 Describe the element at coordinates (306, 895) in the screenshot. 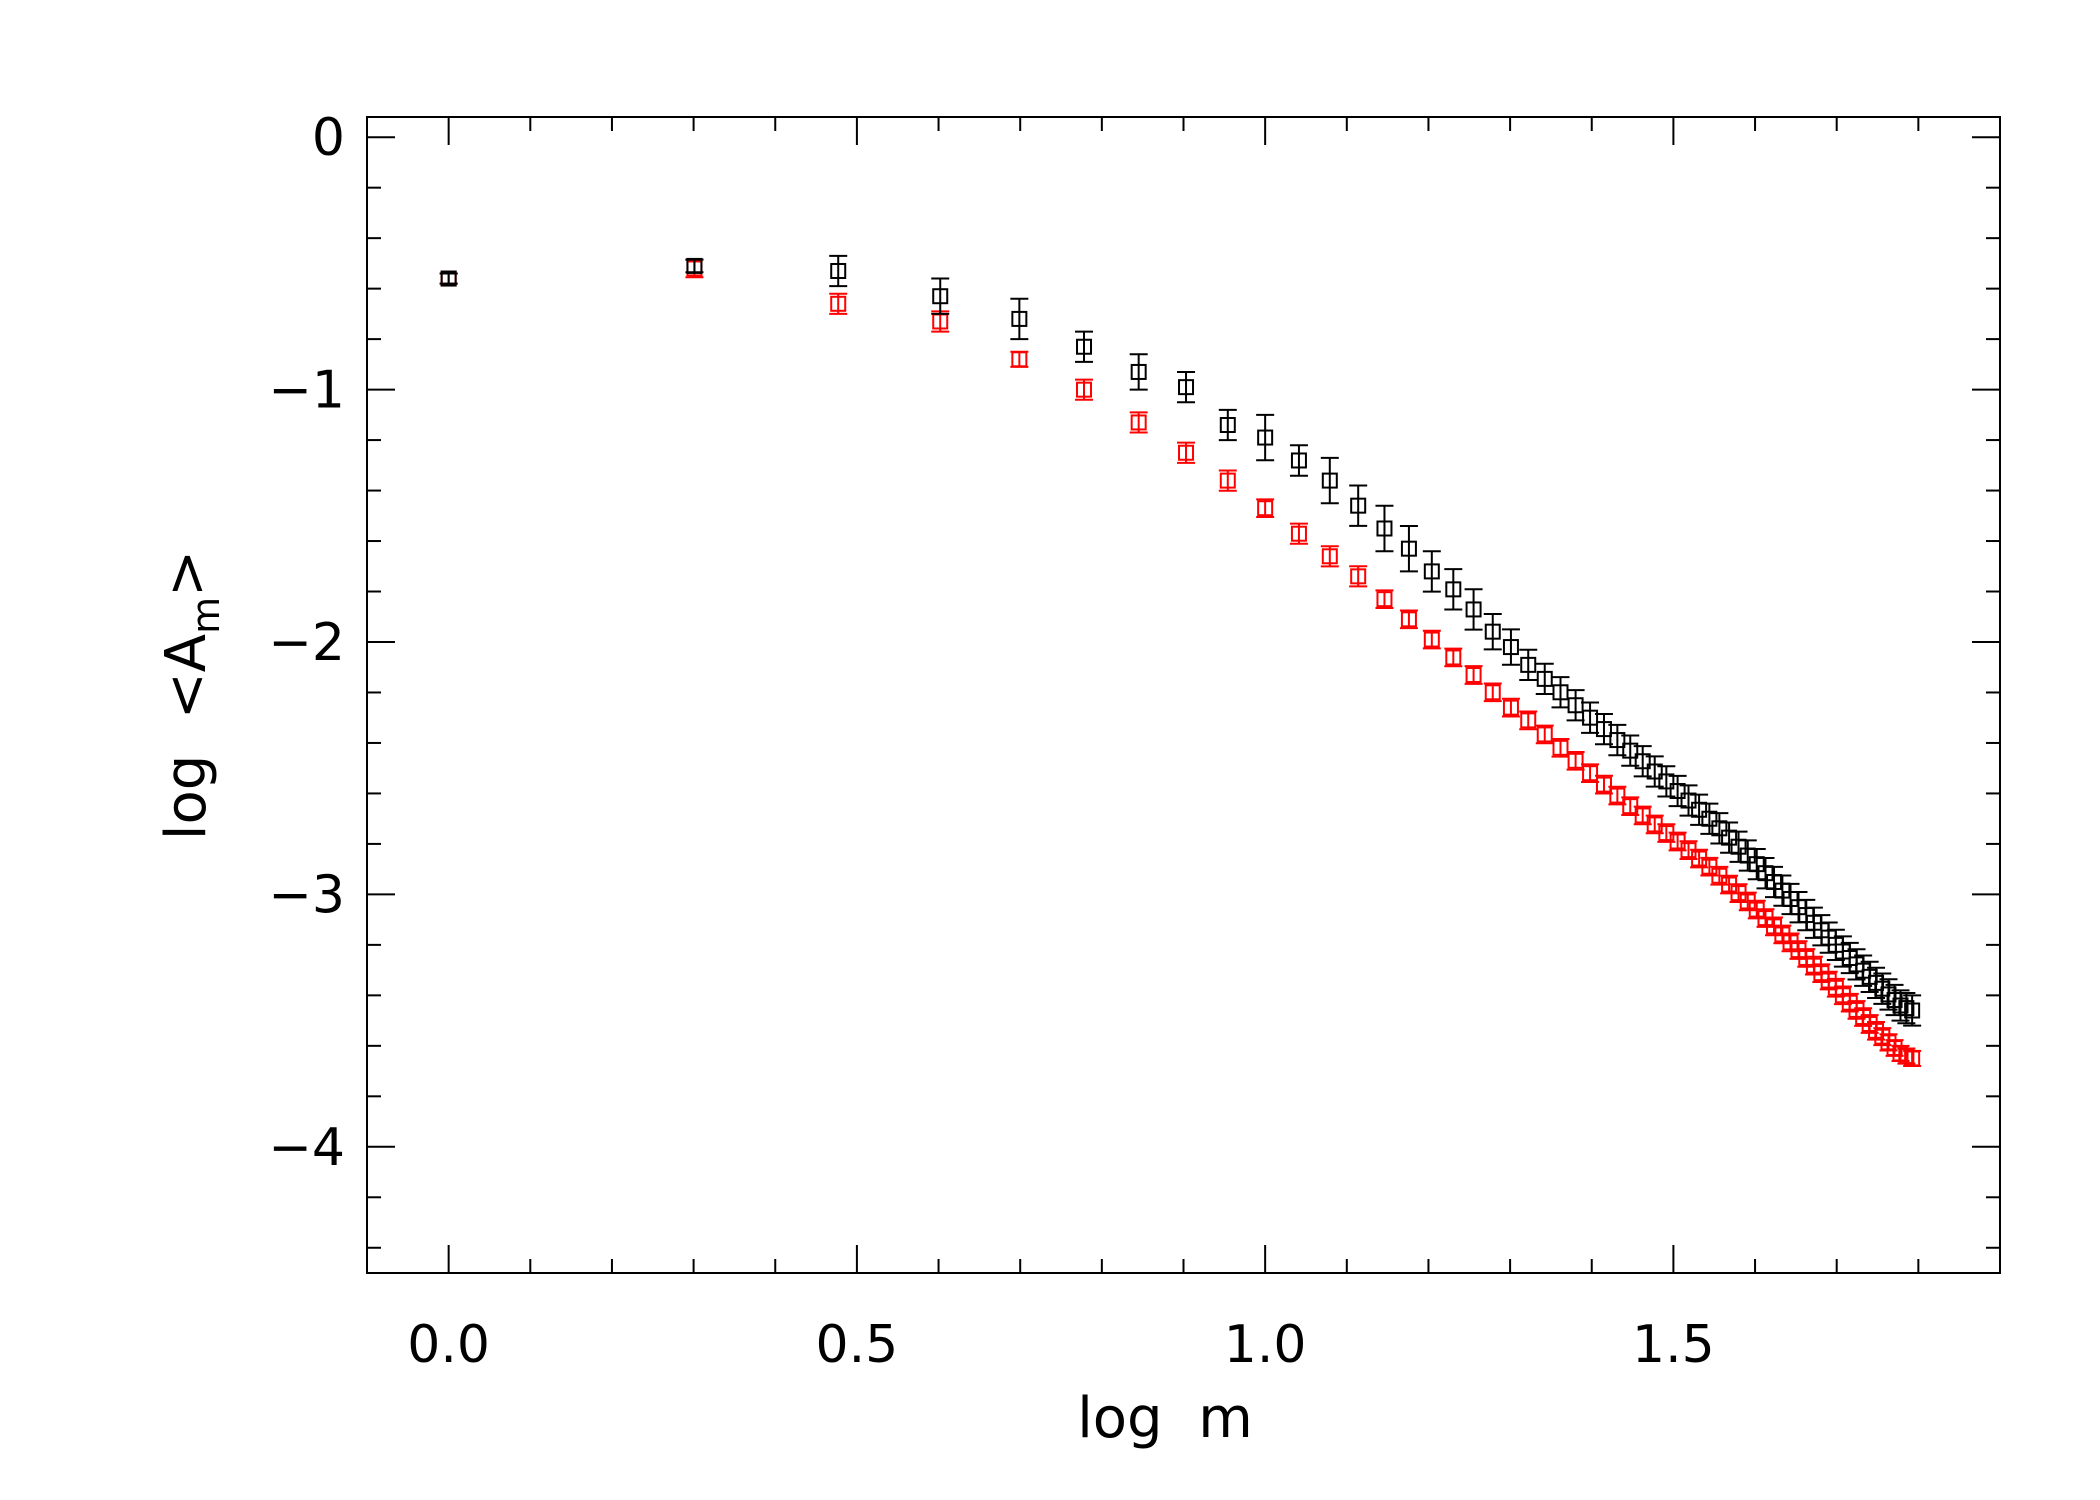

I see `y-tick-label: −3` at that location.